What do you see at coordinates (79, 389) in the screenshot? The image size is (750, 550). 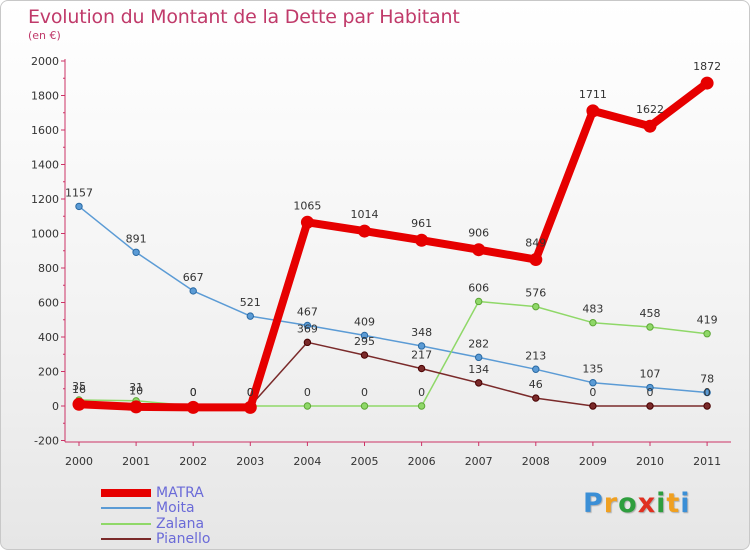 I see `pianello-data-label: 16` at bounding box center [79, 389].